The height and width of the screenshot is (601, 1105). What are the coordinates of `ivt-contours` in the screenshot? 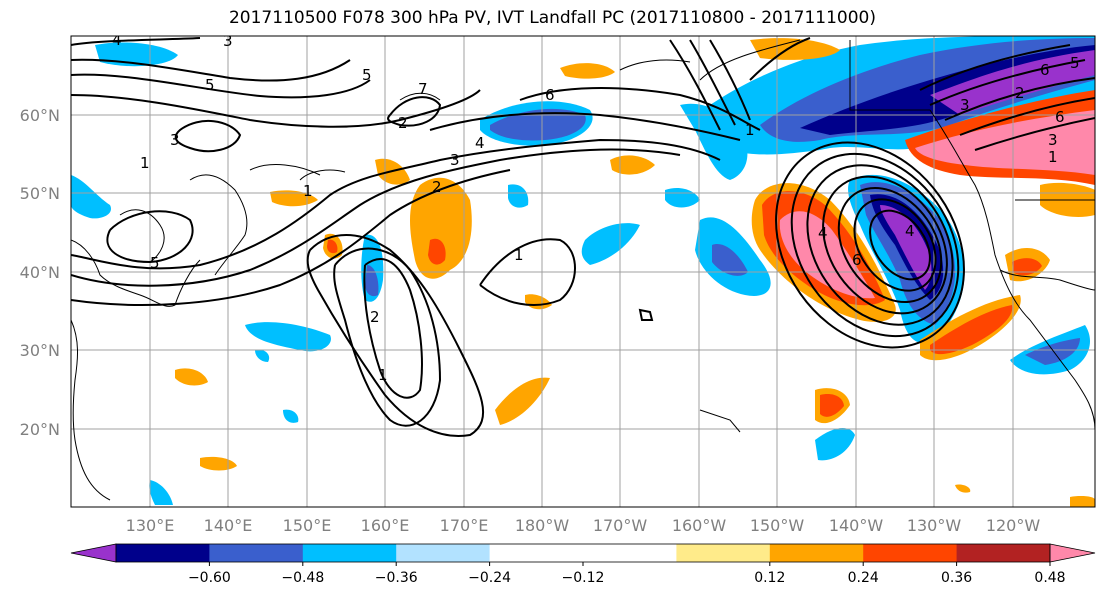 It's located at (935, 196).